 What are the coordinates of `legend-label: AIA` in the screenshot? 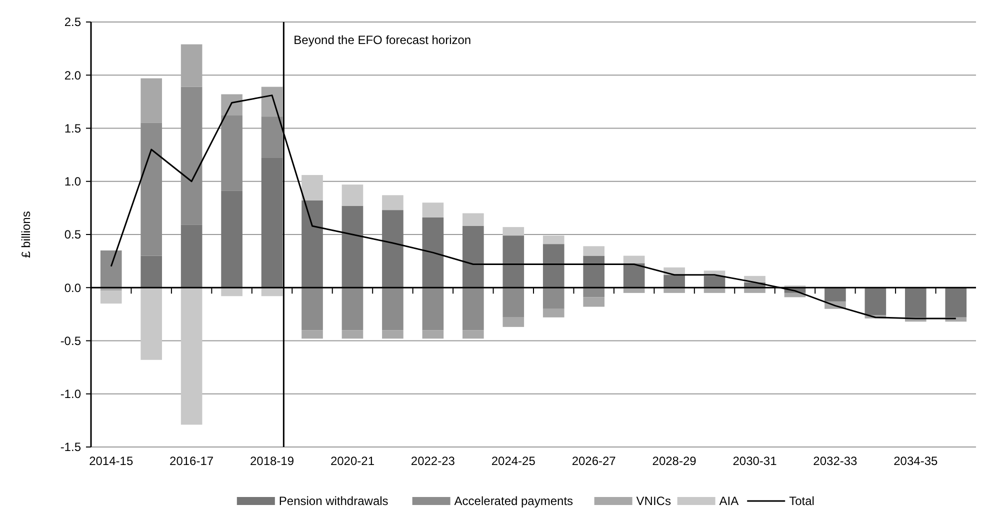 It's located at (729, 501).